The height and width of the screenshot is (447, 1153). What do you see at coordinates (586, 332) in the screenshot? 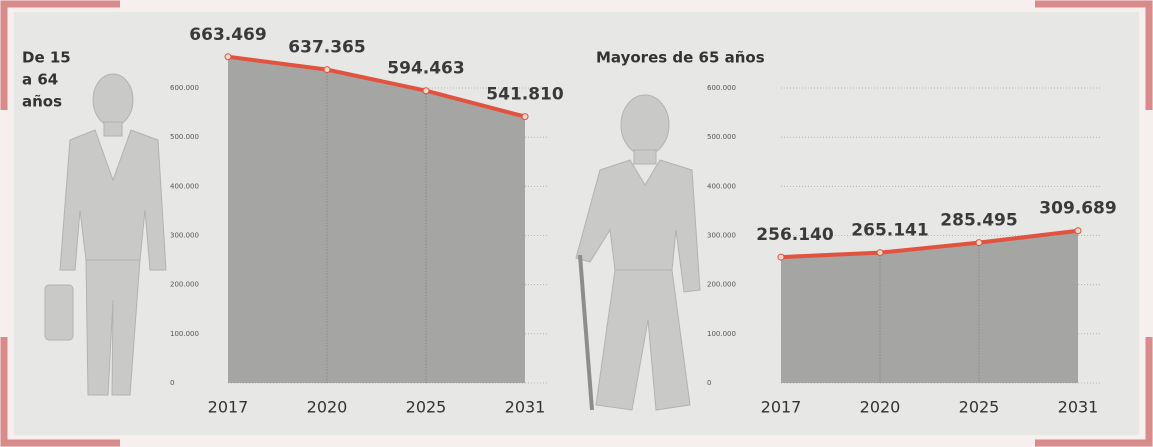
I see `cane` at bounding box center [586, 332].